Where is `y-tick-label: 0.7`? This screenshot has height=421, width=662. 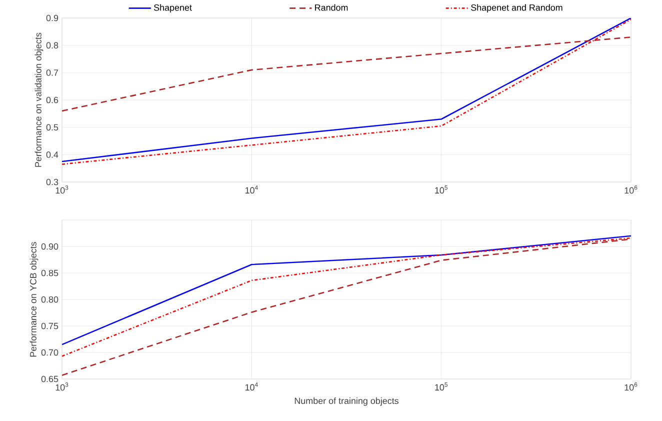
y-tick-label: 0.7 is located at coordinates (52, 72).